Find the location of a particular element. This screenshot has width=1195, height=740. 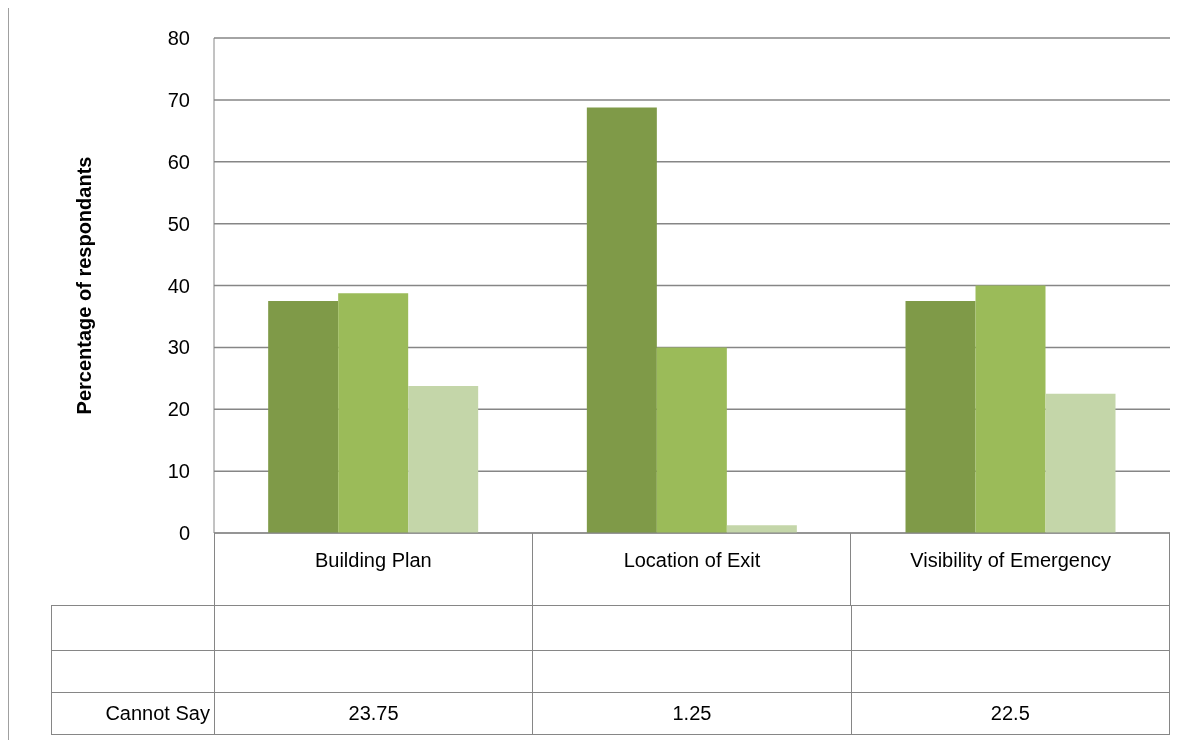

x-tick-label: Visibility of Emergency is located at coordinates (1011, 560).